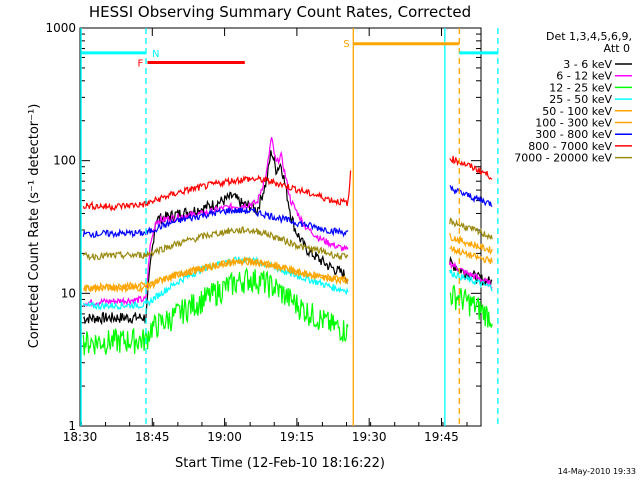 This screenshot has height=480, width=640. What do you see at coordinates (589, 36) in the screenshot?
I see `legend-header-detectors: Det 1,3,4,5,6,9,` at bounding box center [589, 36].